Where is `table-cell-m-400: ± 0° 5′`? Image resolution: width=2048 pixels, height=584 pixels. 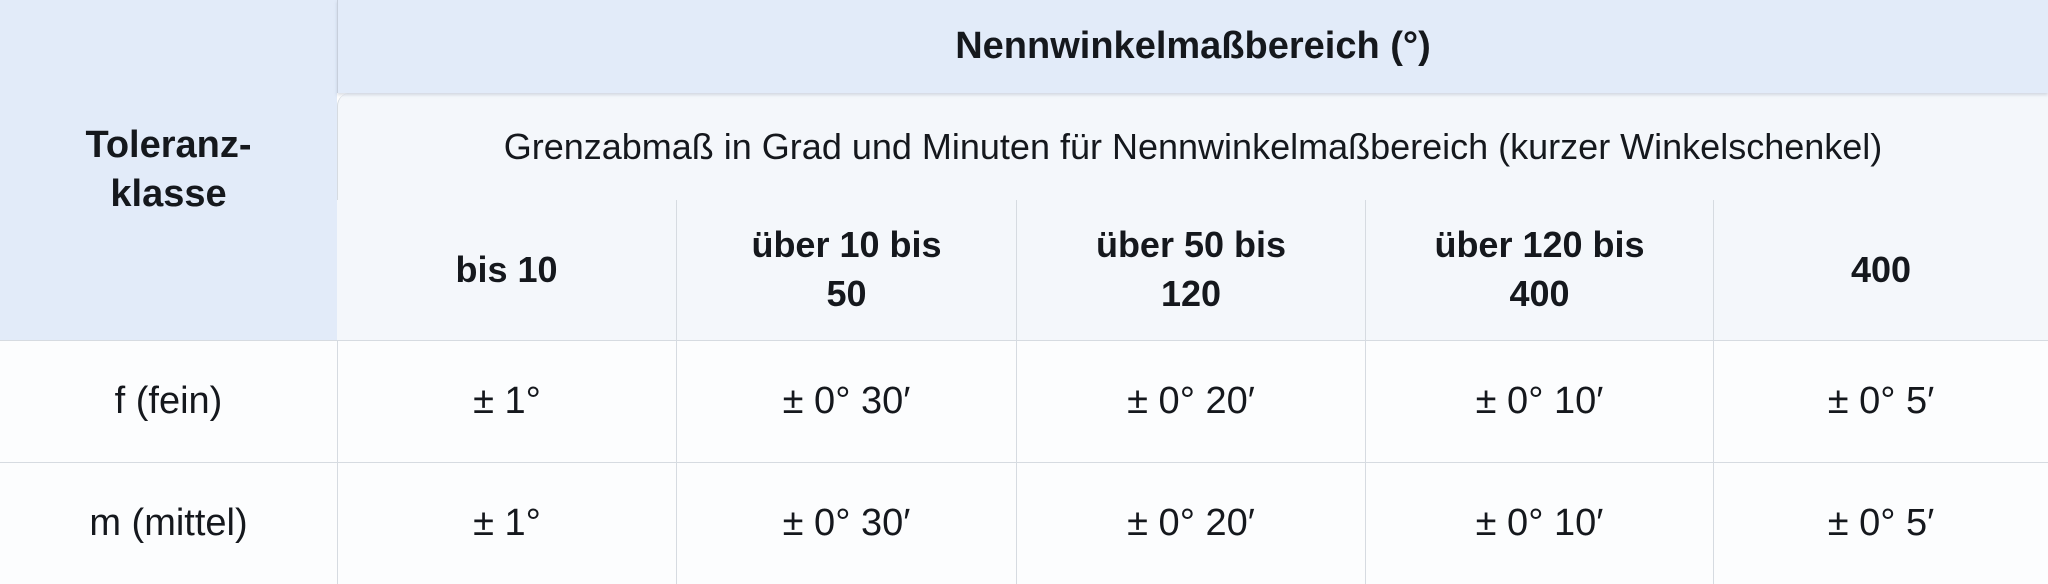 table-cell-m-400: ± 0° 5′ is located at coordinates (1880, 523).